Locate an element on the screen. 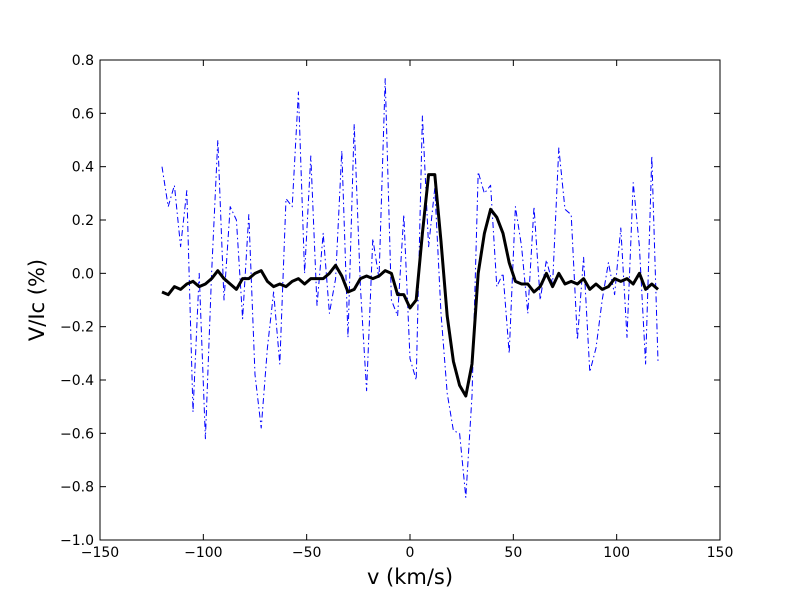 The width and height of the screenshot is (800, 600). x-tick-label: −150 is located at coordinates (100, 553).